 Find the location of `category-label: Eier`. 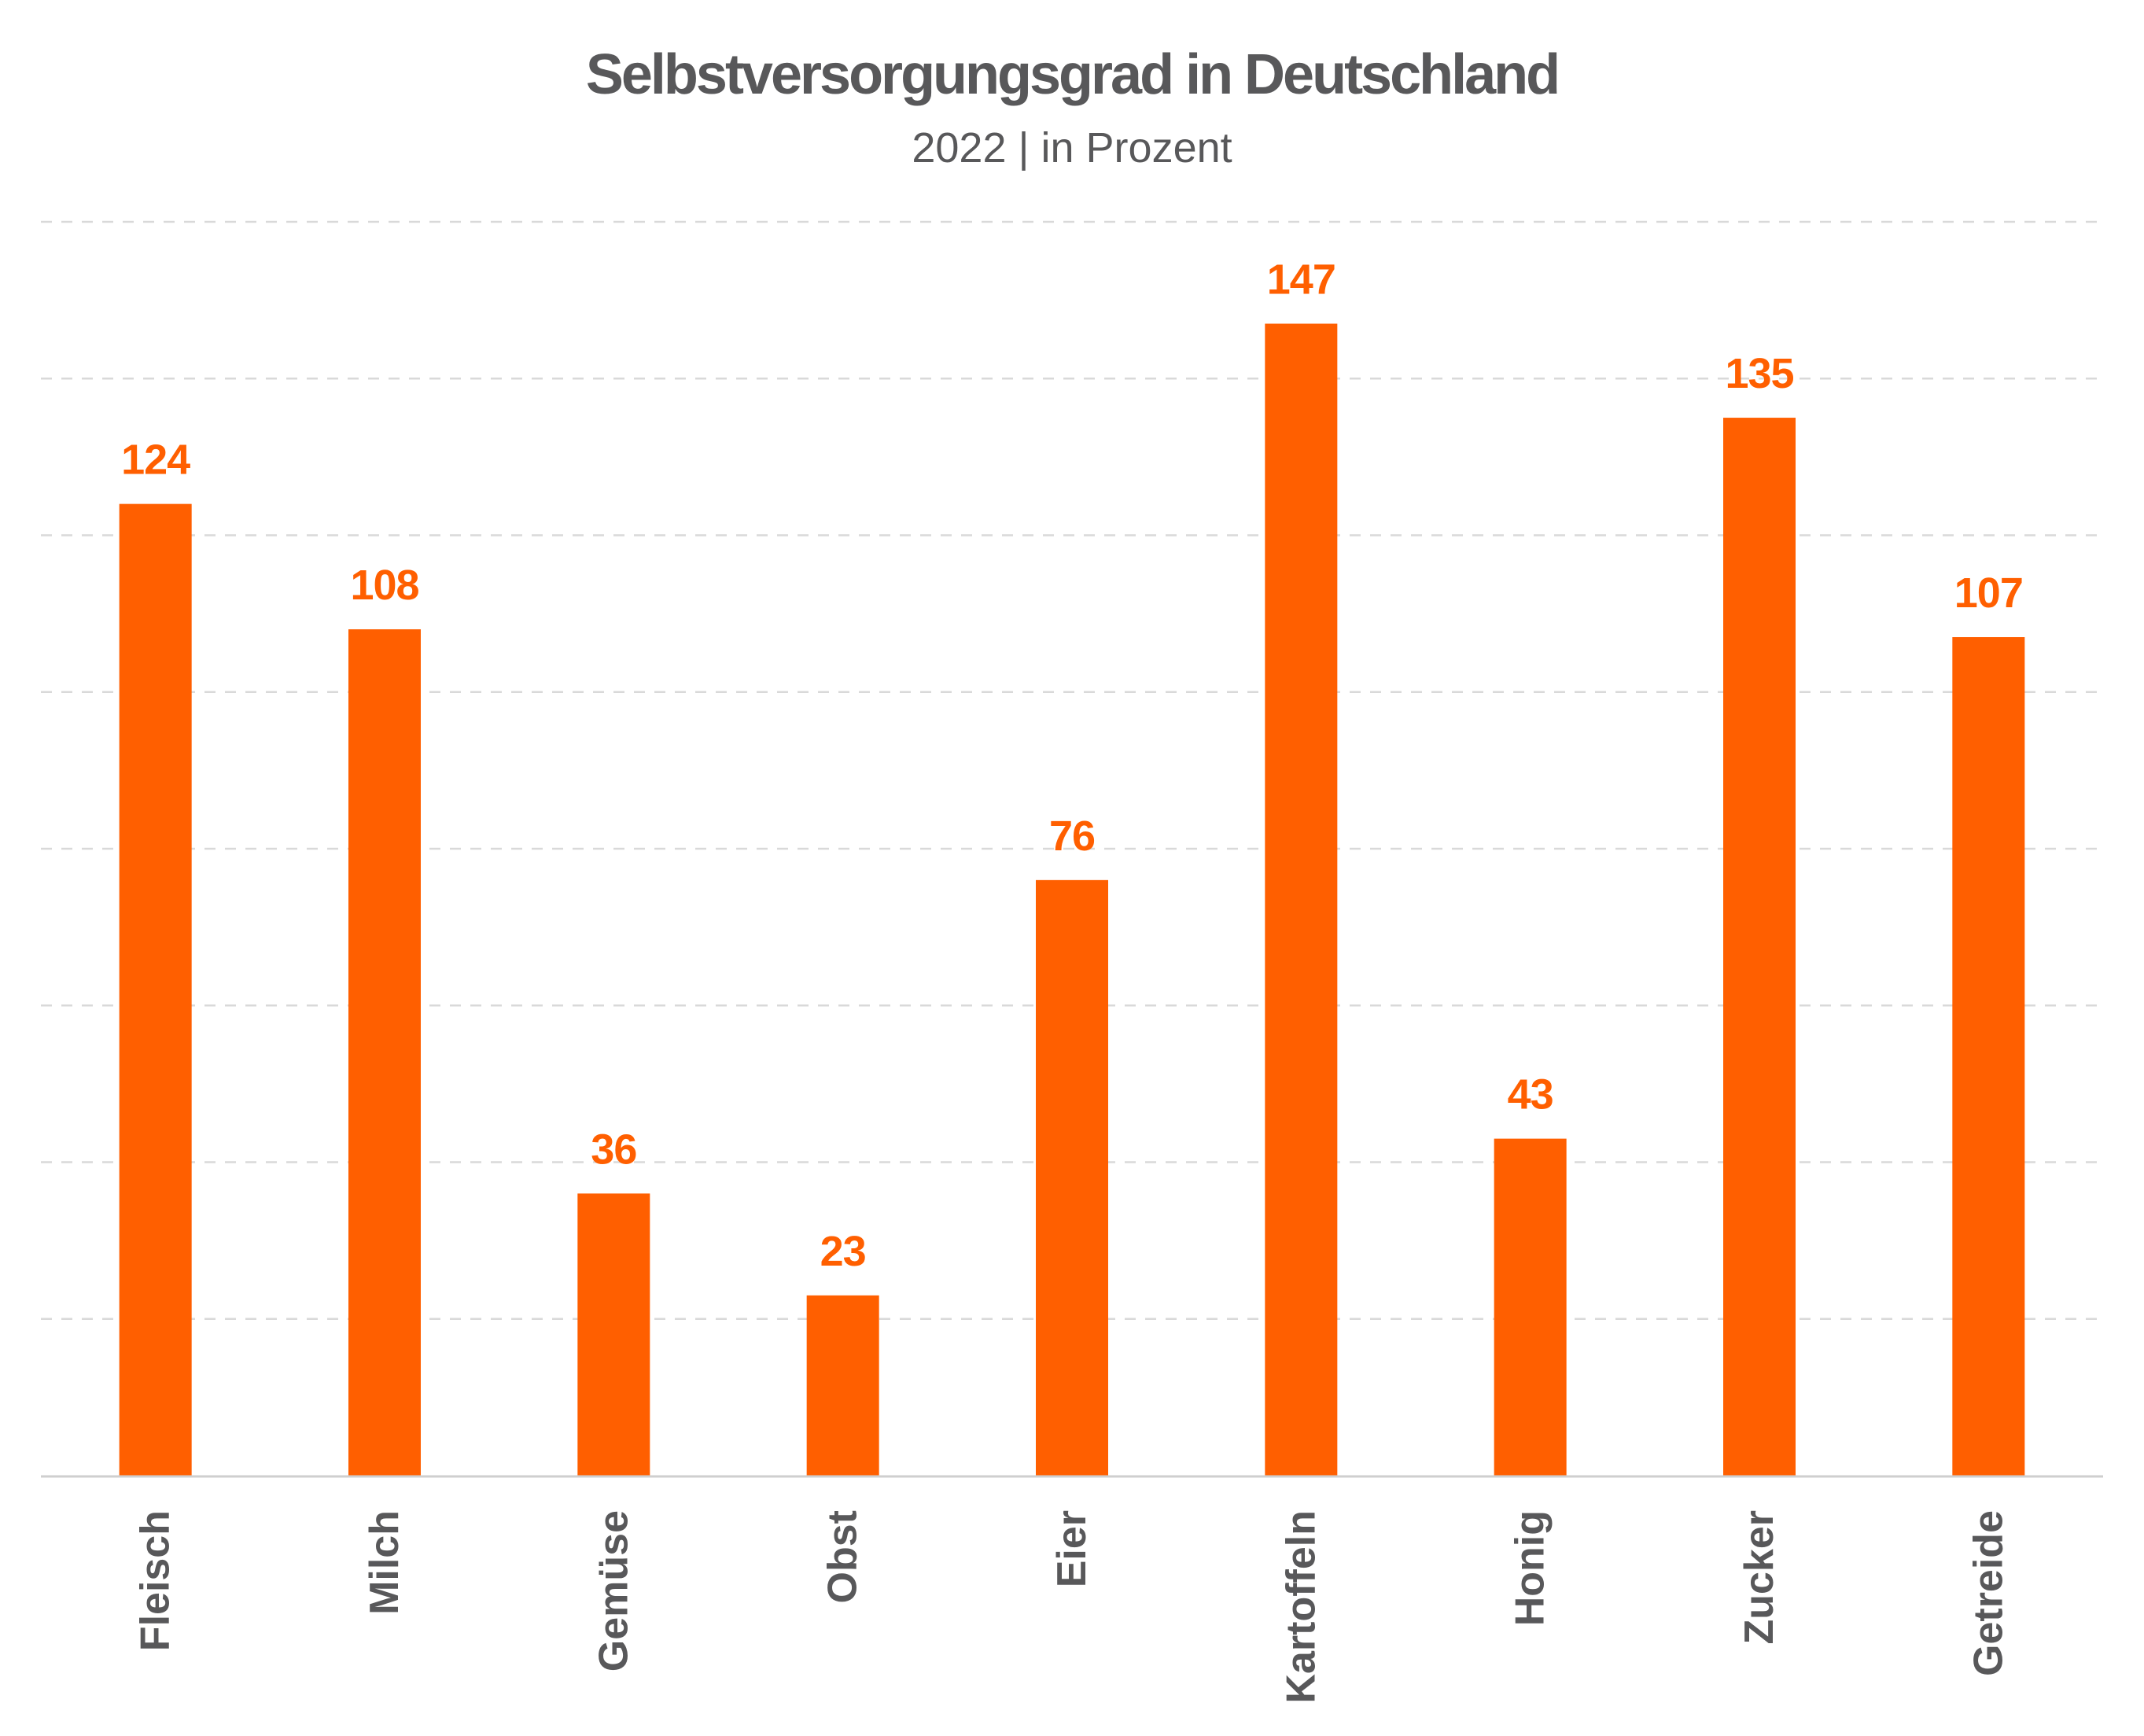

category-label: Eier is located at coordinates (1072, 1549).